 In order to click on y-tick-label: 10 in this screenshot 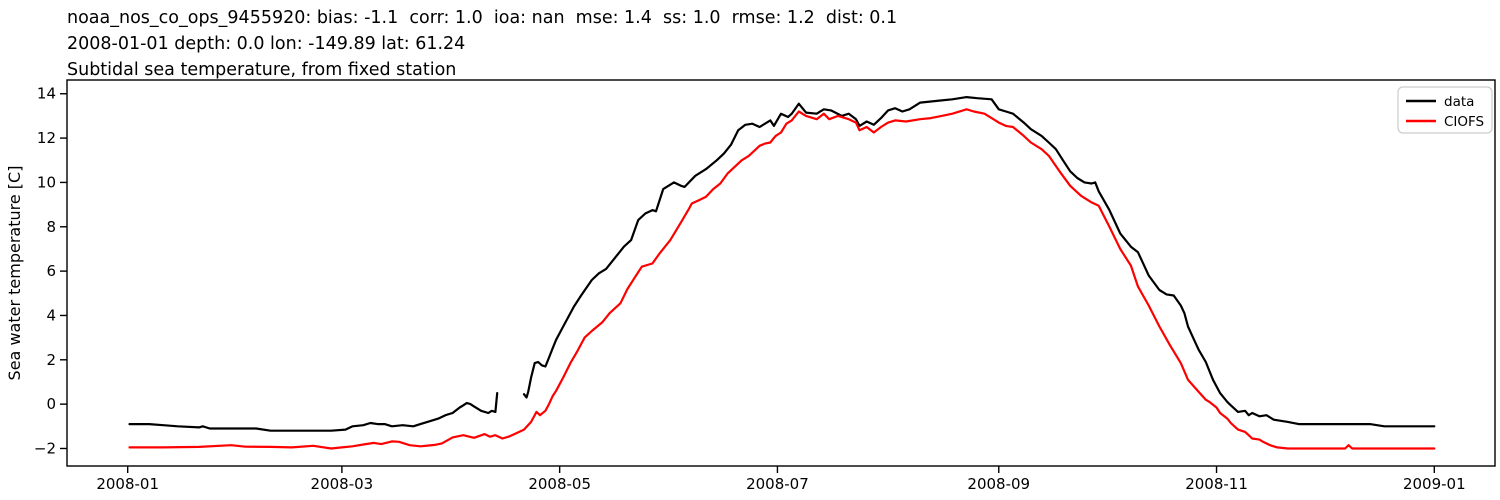, I will do `click(46, 182)`.